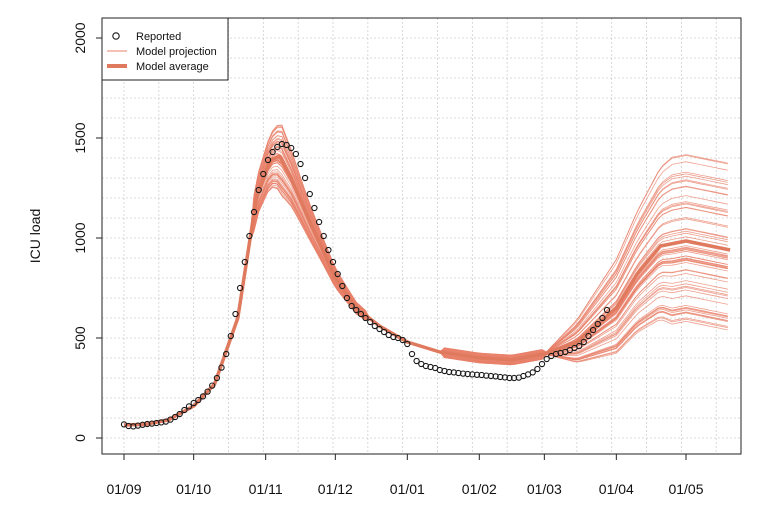  Describe the element at coordinates (116, 36) in the screenshot. I see `legend-reported-marker` at that location.